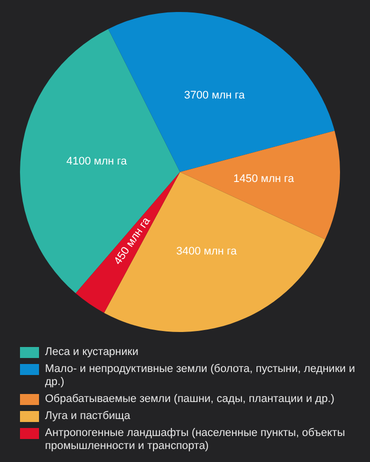 The width and height of the screenshot is (370, 462). Describe the element at coordinates (91, 352) in the screenshot. I see `legend-label: Леса и кустарники` at that location.